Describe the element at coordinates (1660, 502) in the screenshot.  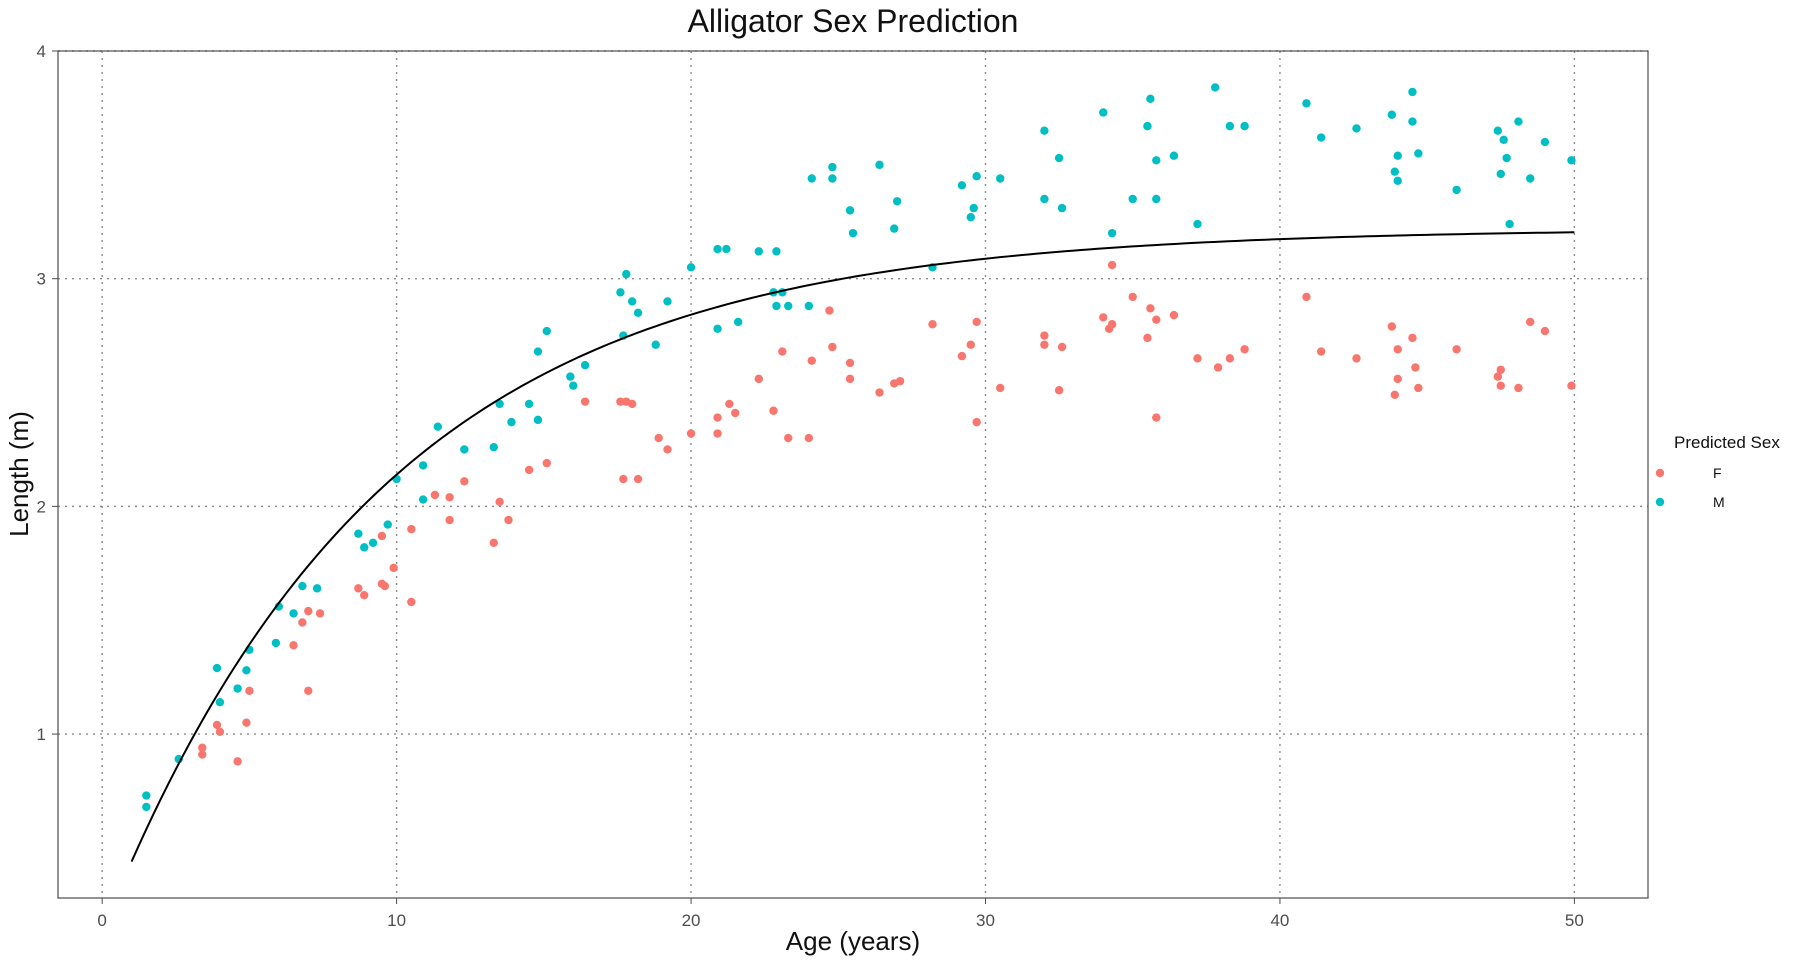
I see `legend-swatch-m` at that location.